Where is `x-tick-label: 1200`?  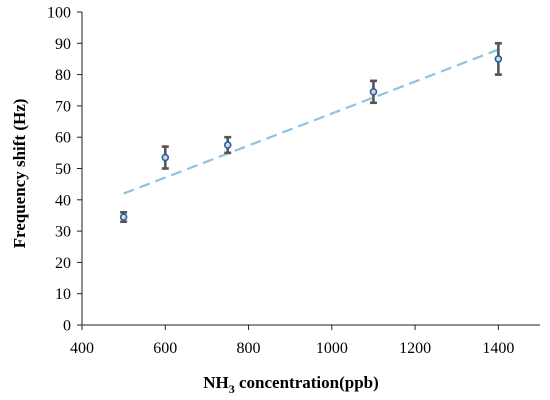
x-tick-label: 1200 is located at coordinates (415, 348).